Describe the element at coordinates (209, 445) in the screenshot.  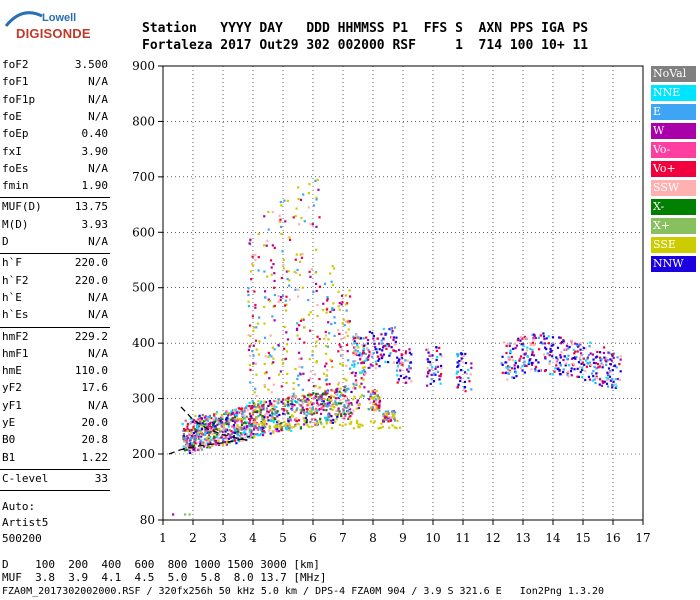
I see `model-profile-lower` at that location.